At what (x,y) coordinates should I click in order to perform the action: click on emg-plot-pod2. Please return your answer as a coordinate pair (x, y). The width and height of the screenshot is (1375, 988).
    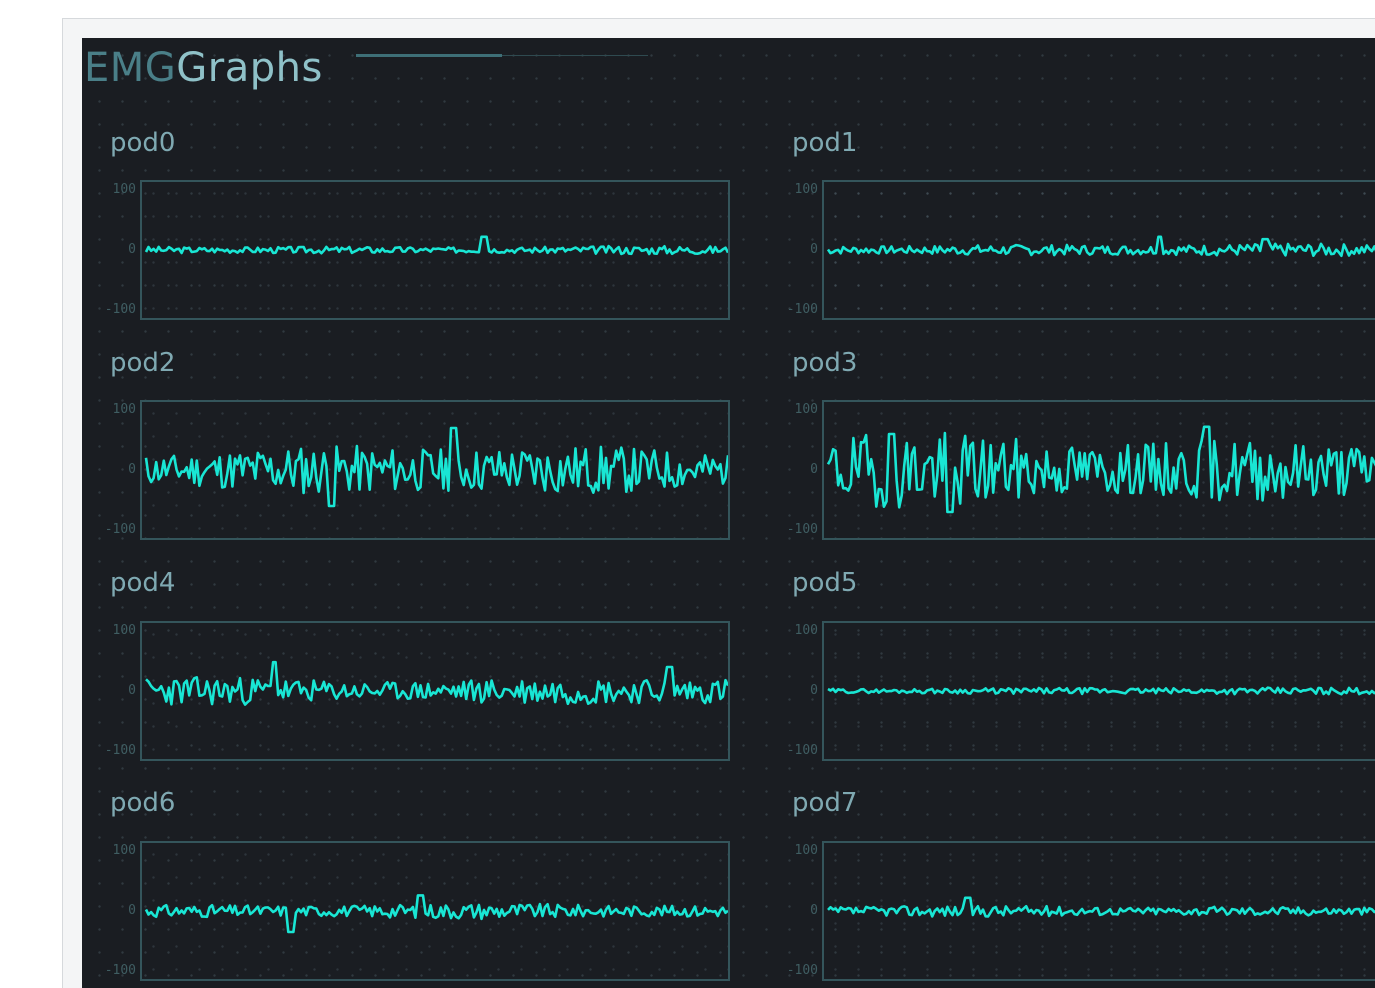
    Looking at the image, I should click on (435, 470).